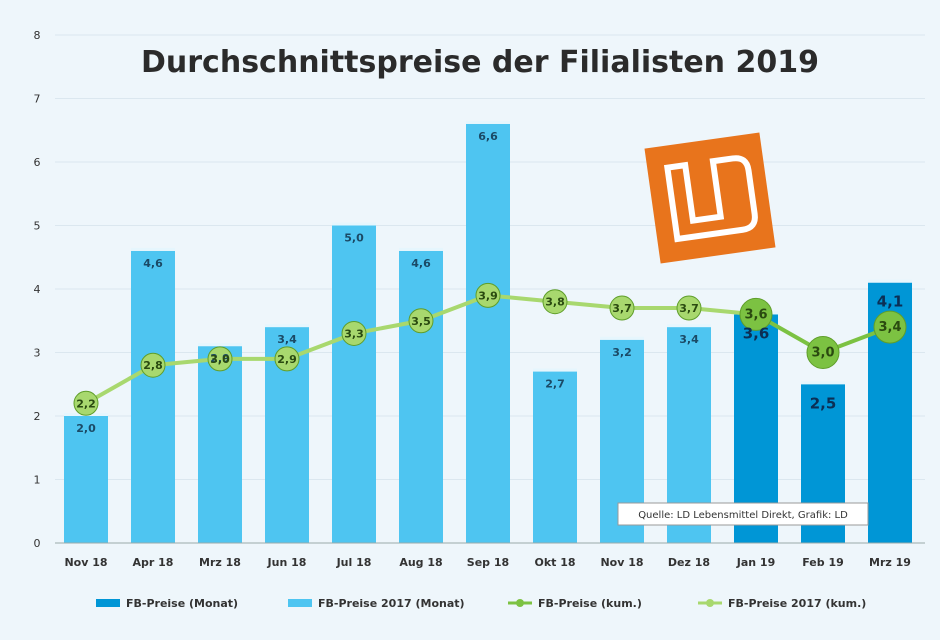 The width and height of the screenshot is (940, 640). I want to click on line-data-label: 2,8, so click(153, 365).